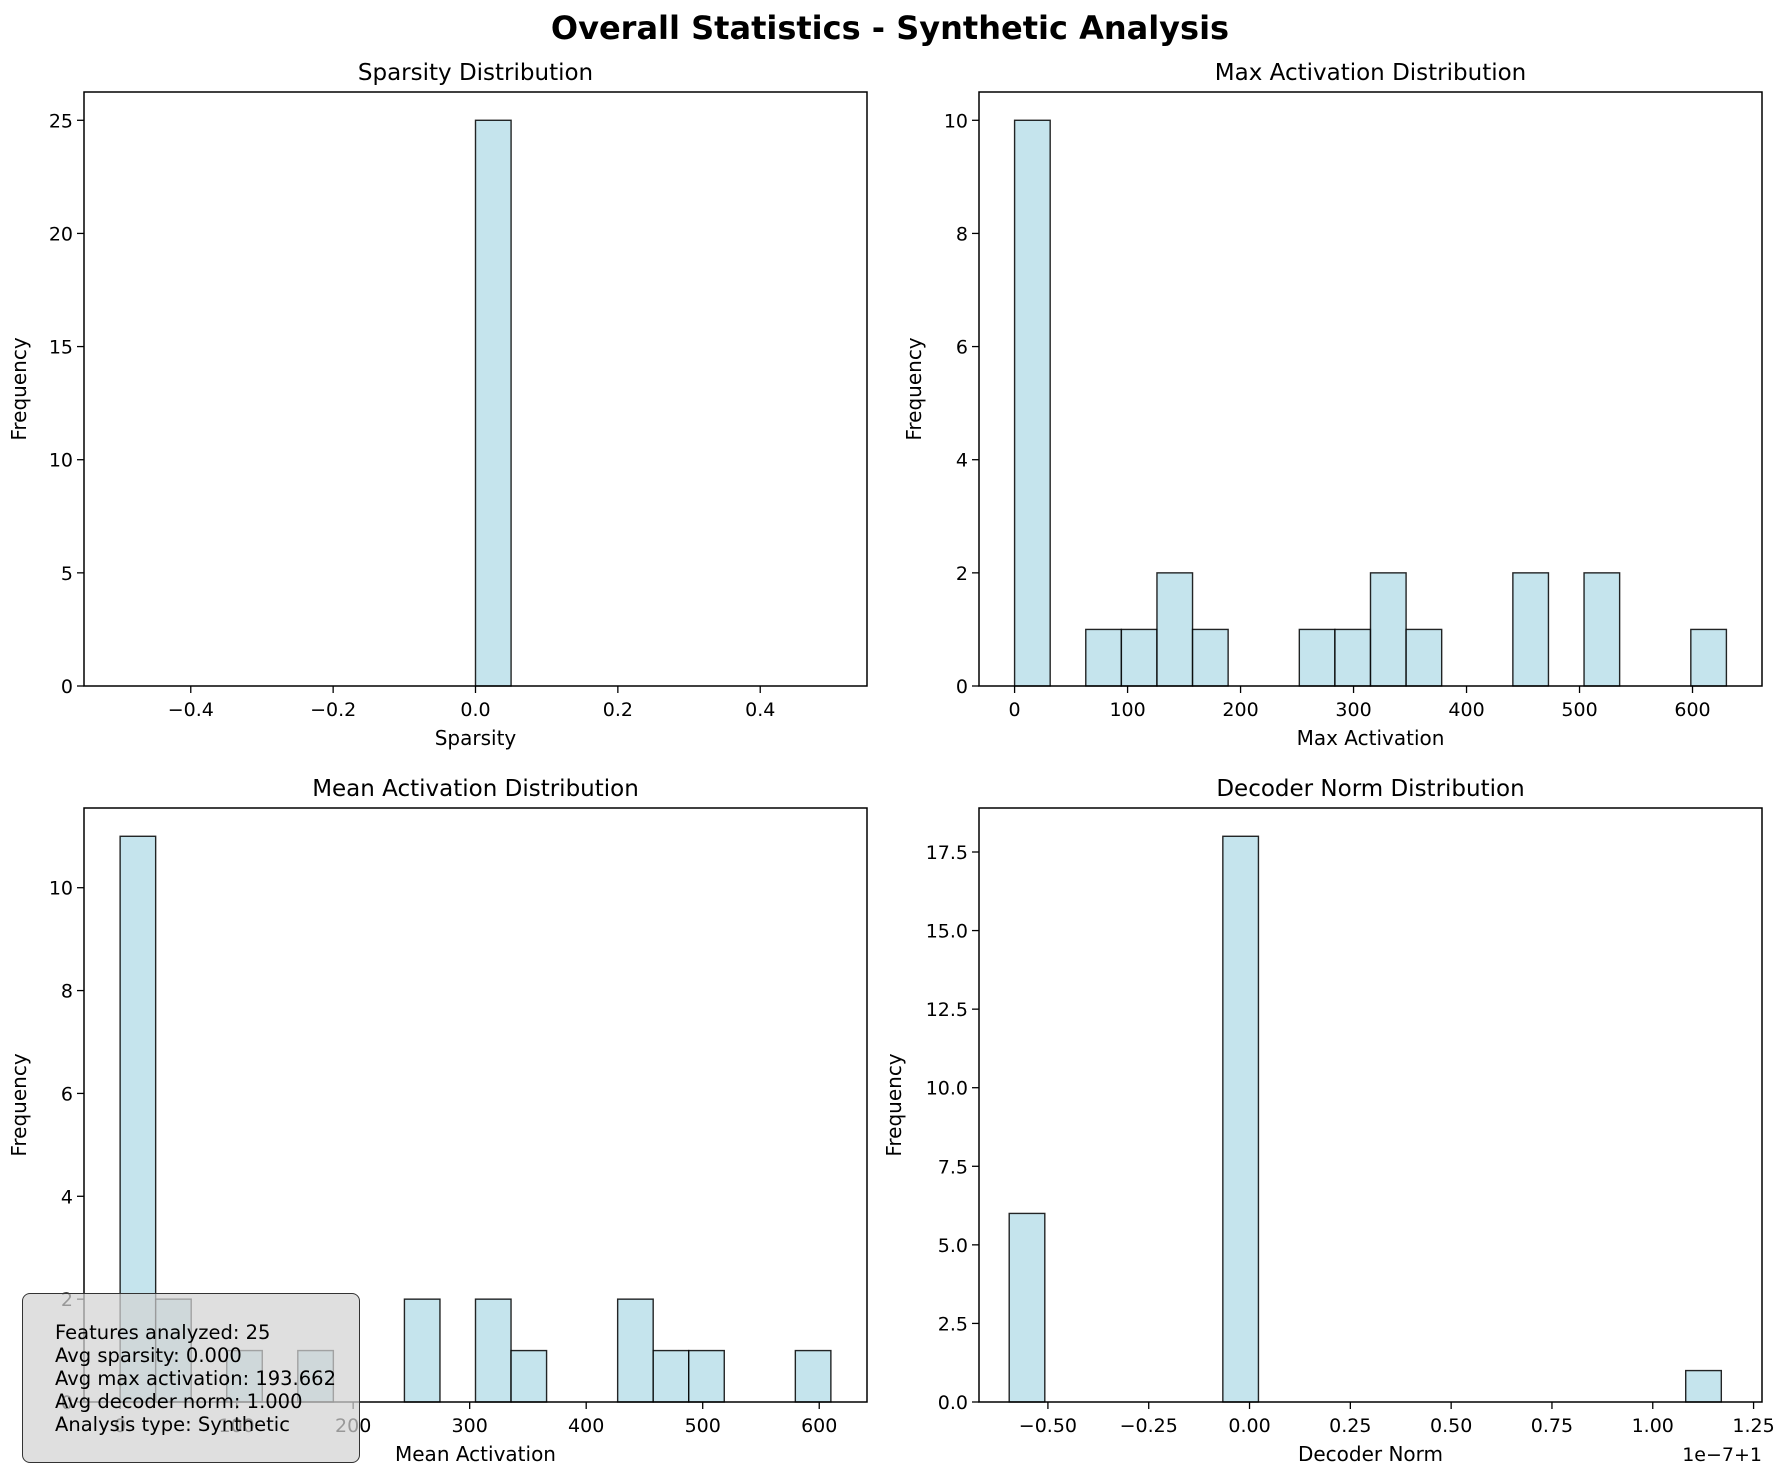 Image resolution: width=1781 pixels, height=1475 pixels. Describe the element at coordinates (172, 1424) in the screenshot. I see `stats-line-analysis-type: Analysis type: Synthetic` at that location.